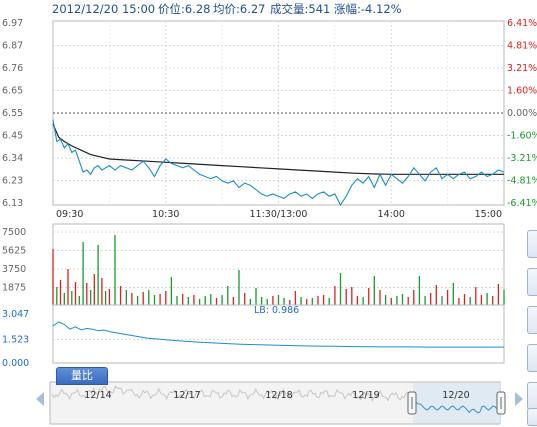 This screenshot has height=427, width=537. I want to click on volume-tick-label: 5625, so click(14, 251).